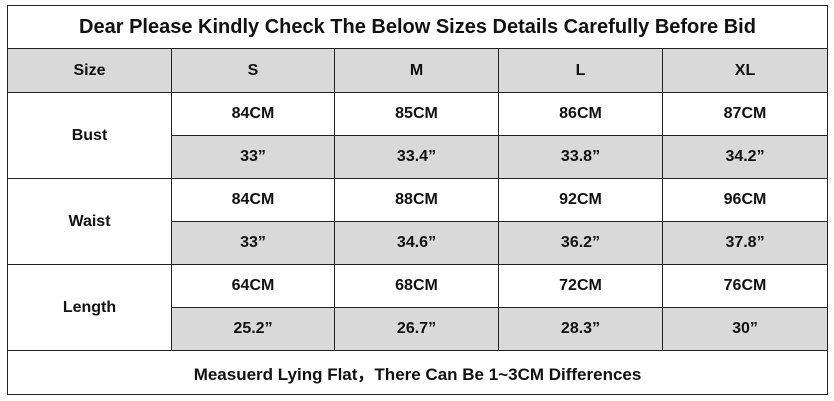 This screenshot has width=834, height=401. I want to click on inch-cell: 37.8”, so click(745, 243).